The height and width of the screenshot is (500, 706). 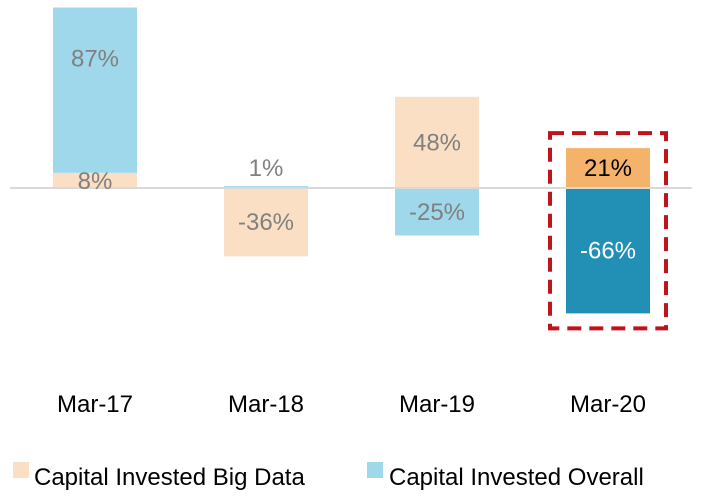 What do you see at coordinates (375, 470) in the screenshot?
I see `legend-swatch-overall` at bounding box center [375, 470].